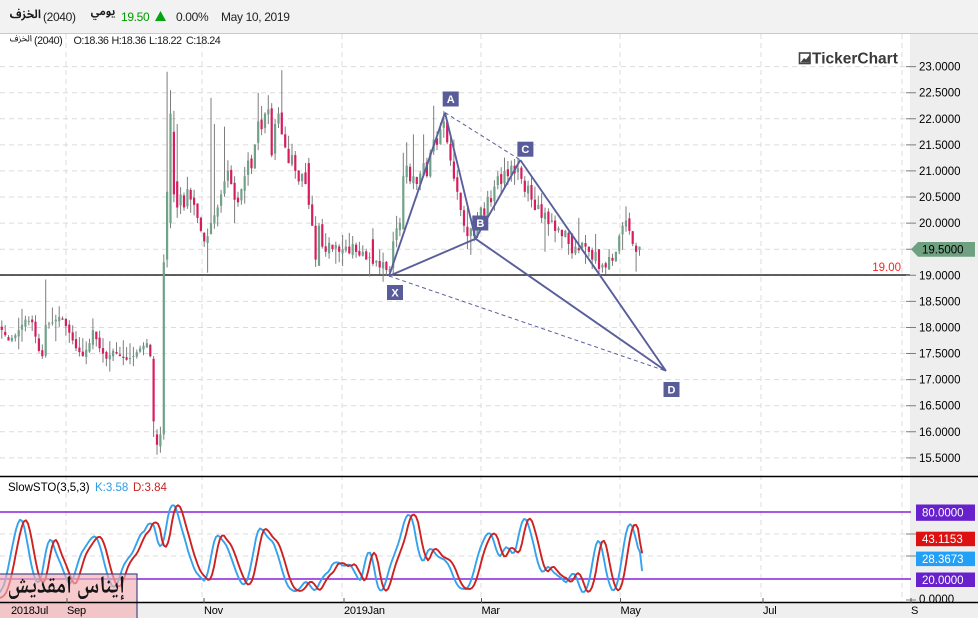 This screenshot has height=618, width=978. What do you see at coordinates (49, 488) in the screenshot?
I see `svg-text: SlowSTO(3,5,3)` at bounding box center [49, 488].